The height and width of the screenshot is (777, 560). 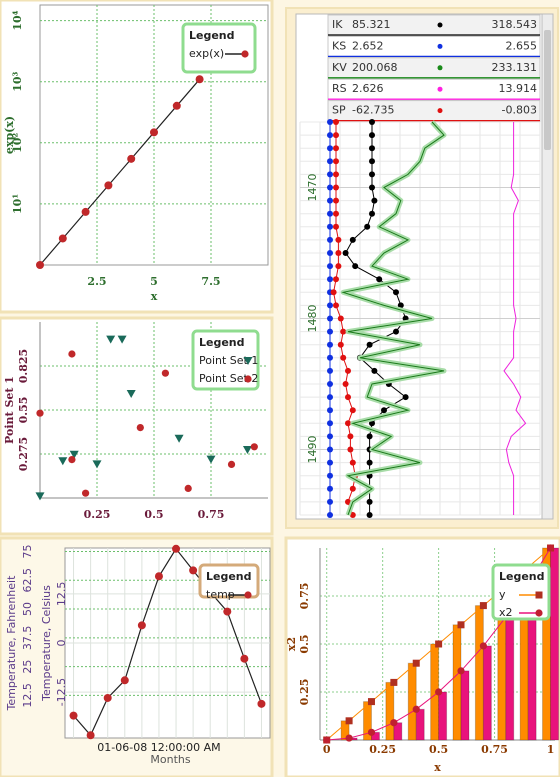 I want to click on y2-axis-label: Temperature, Celsius, so click(x=46, y=643).